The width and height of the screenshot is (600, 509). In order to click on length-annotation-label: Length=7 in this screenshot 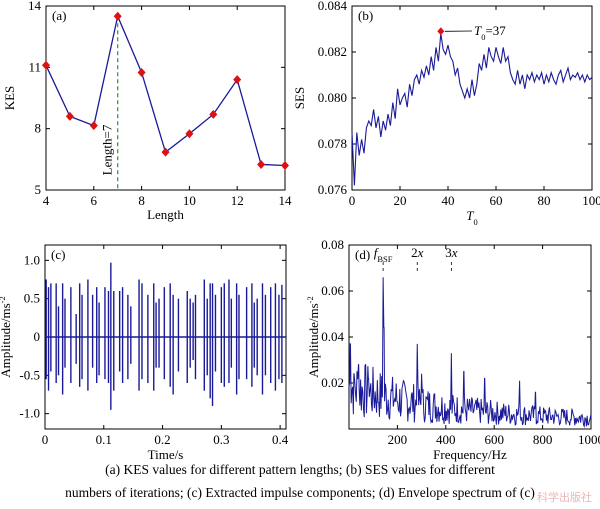, I will do `click(107, 149)`.